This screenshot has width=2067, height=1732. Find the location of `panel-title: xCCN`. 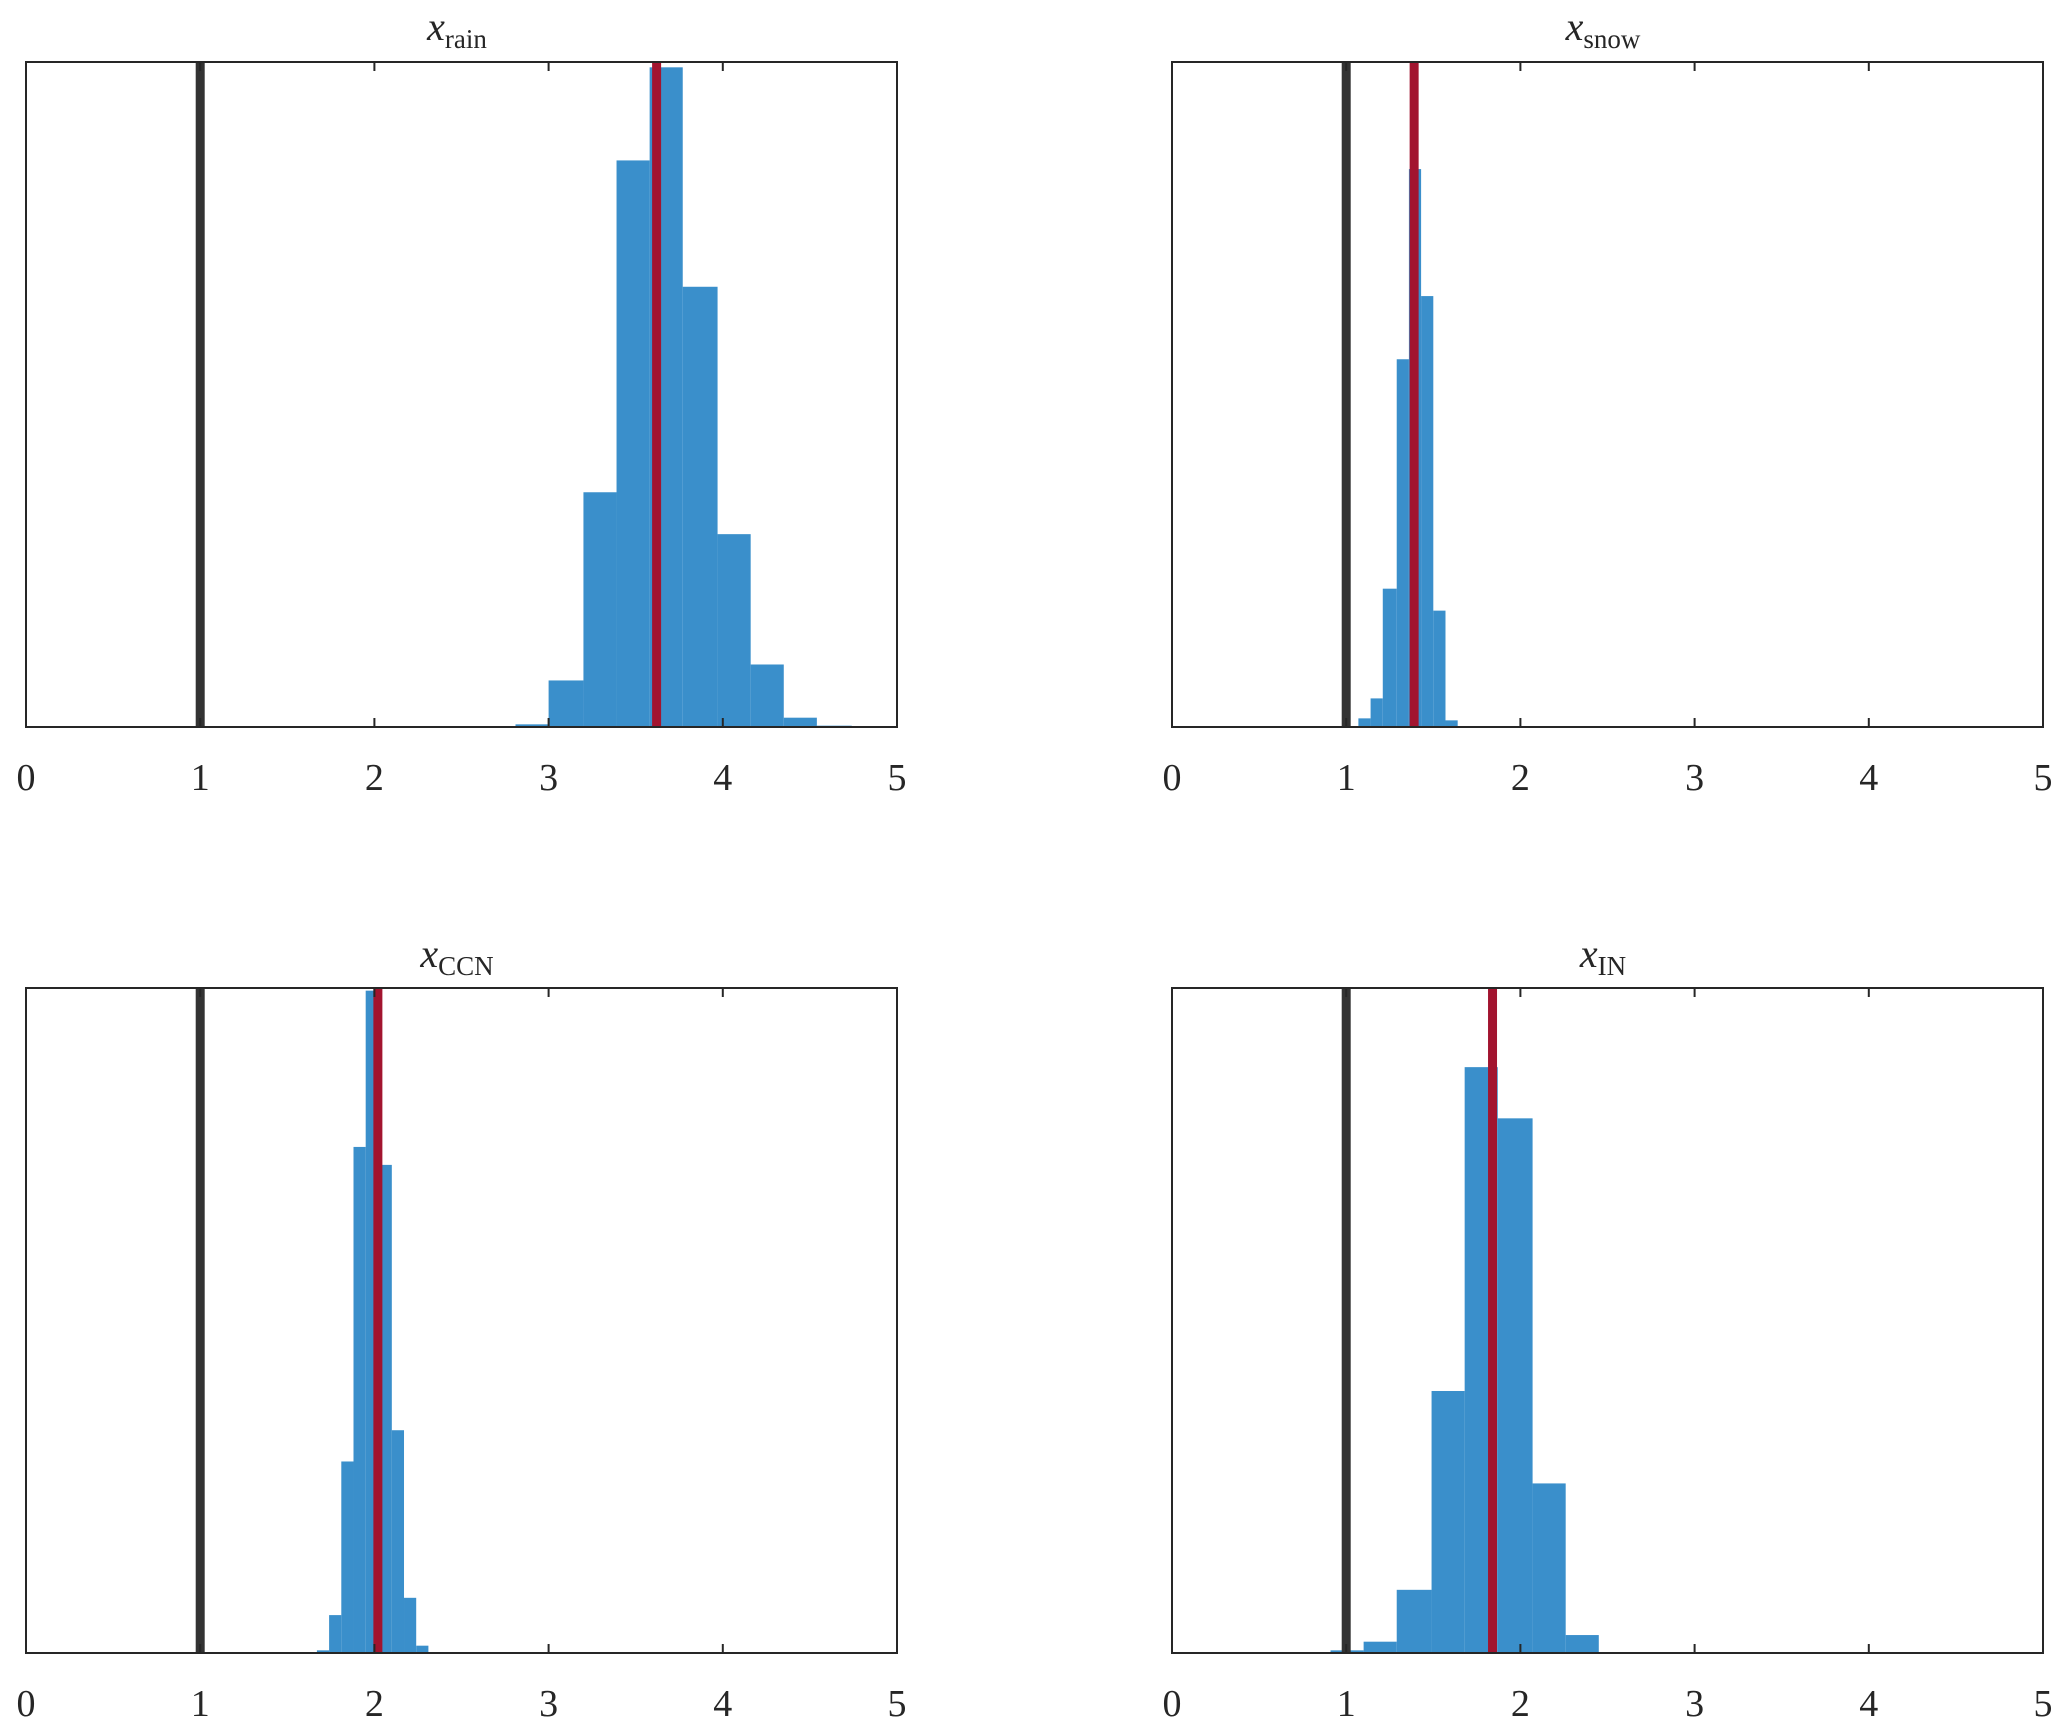

panel-title: xCCN is located at coordinates (456, 956).